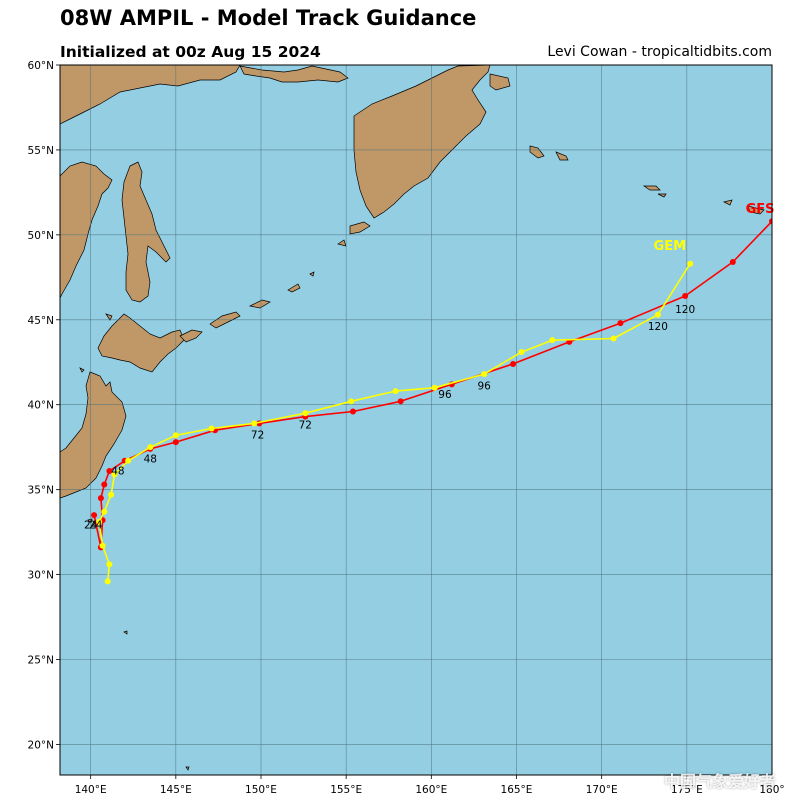 This screenshot has height=800, width=800. What do you see at coordinates (658, 327) in the screenshot?
I see `gem-hour-label: 120` at bounding box center [658, 327].